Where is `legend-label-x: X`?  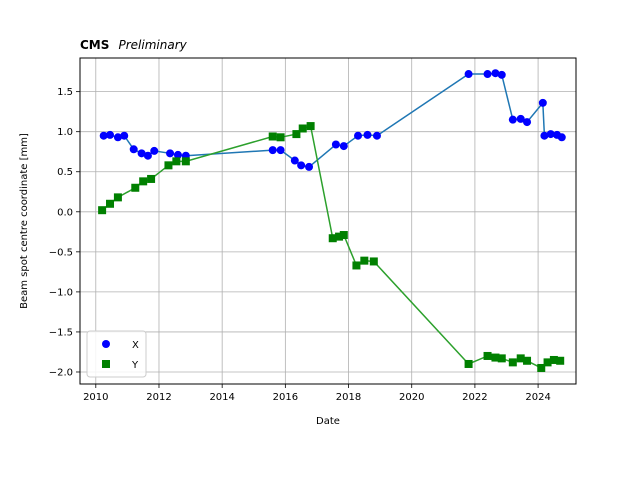
legend-label-x: X is located at coordinates (135, 345).